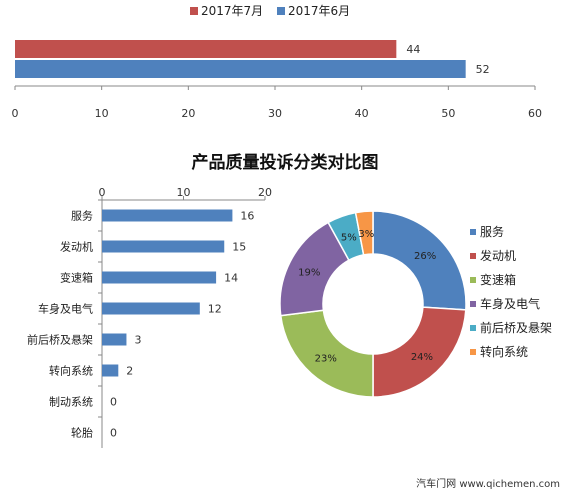  What do you see at coordinates (448, 113) in the screenshot?
I see `top-x-tick-label: 50` at bounding box center [448, 113].